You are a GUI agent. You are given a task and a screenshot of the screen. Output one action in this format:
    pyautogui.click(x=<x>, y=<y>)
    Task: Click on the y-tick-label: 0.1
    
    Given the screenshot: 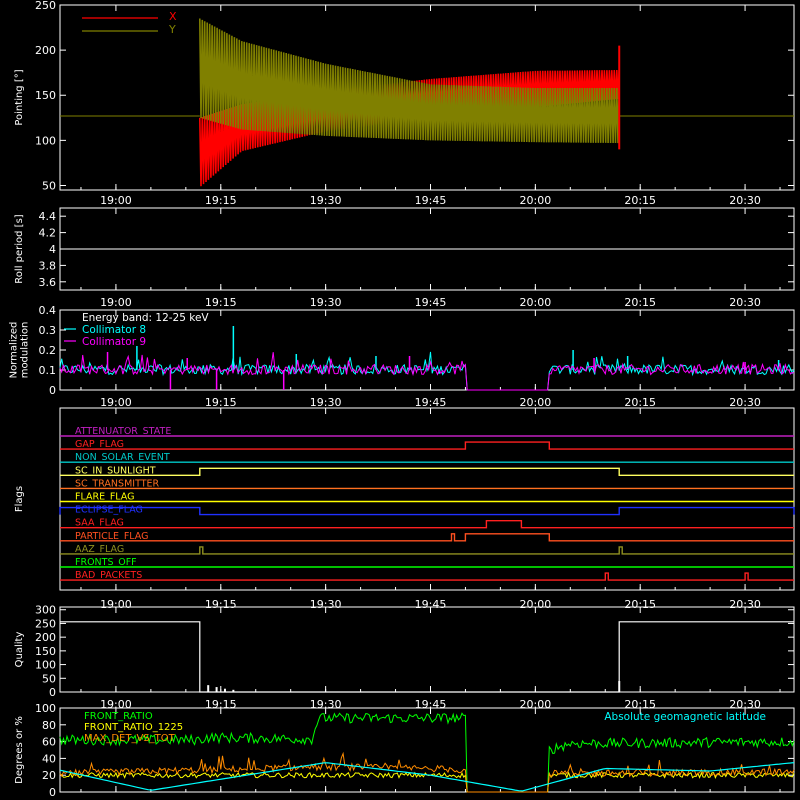 What is the action you would take?
    pyautogui.click(x=48, y=370)
    